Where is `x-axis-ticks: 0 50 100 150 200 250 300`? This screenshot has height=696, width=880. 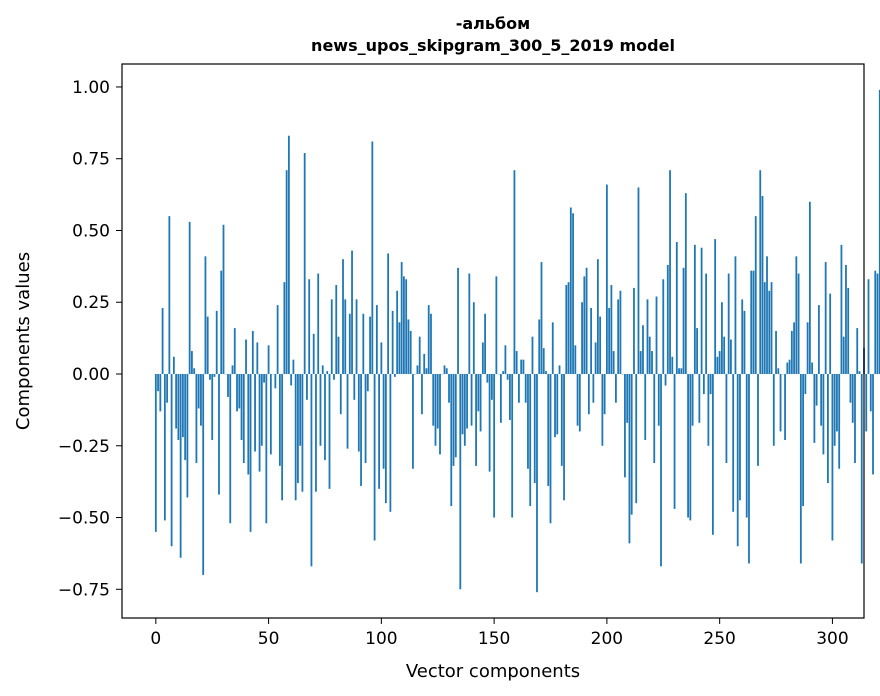 x-axis-ticks: 0 50 100 150 200 250 300 is located at coordinates (499, 633).